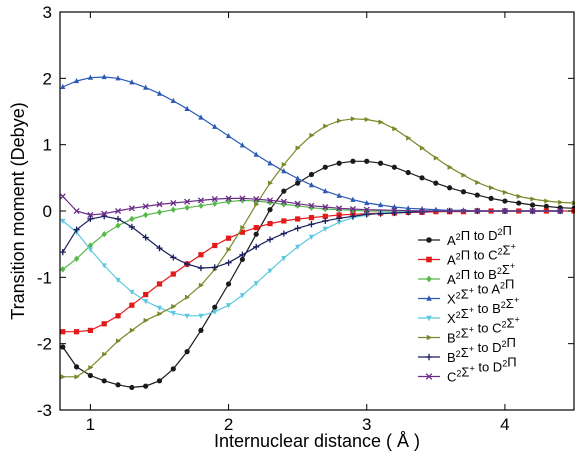 This screenshot has height=455, width=575. What do you see at coordinates (44, 277) in the screenshot?
I see `y-tick-label: -1` at bounding box center [44, 277].